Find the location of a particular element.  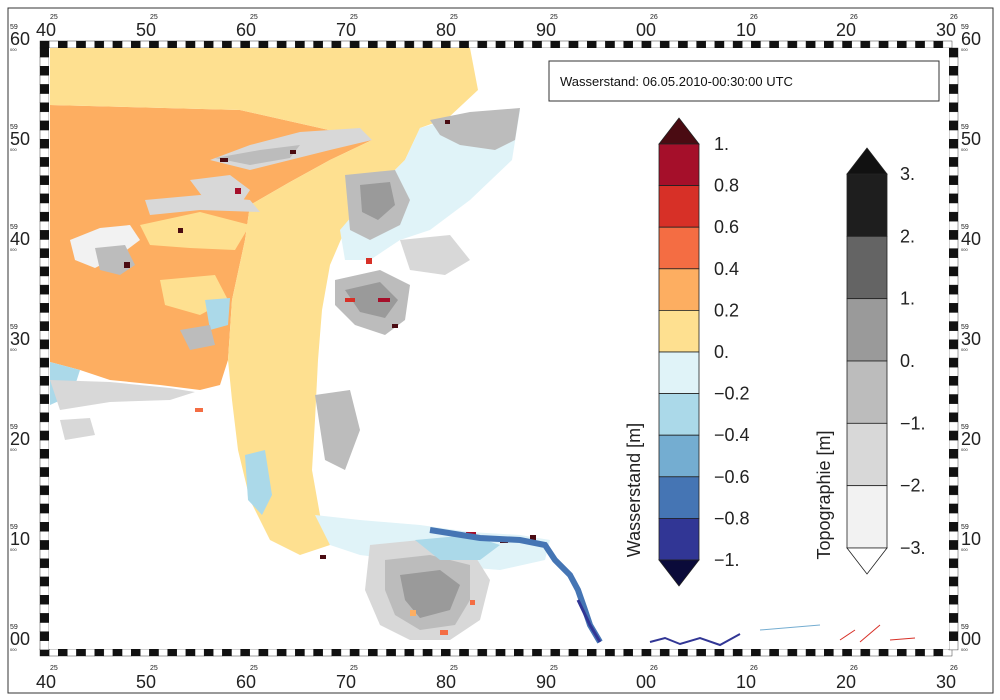

bottom-tick-label: 90 is located at coordinates (546, 682).